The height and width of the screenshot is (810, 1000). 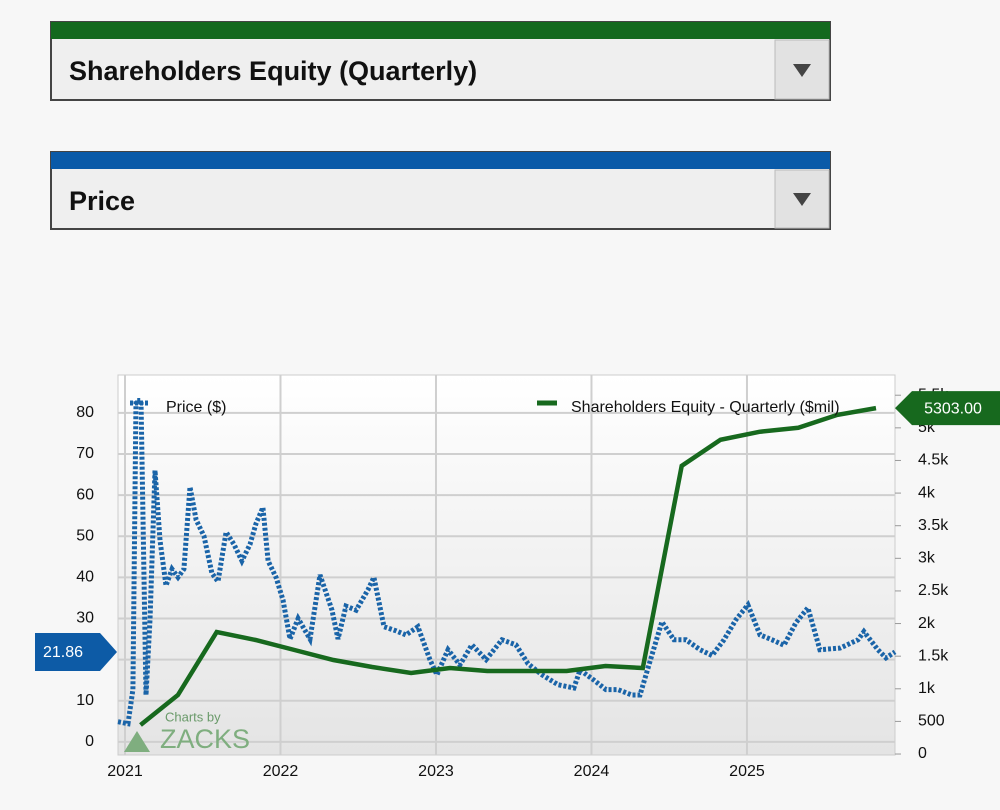 I want to click on y2-tick-label: 3k, so click(x=927, y=558).